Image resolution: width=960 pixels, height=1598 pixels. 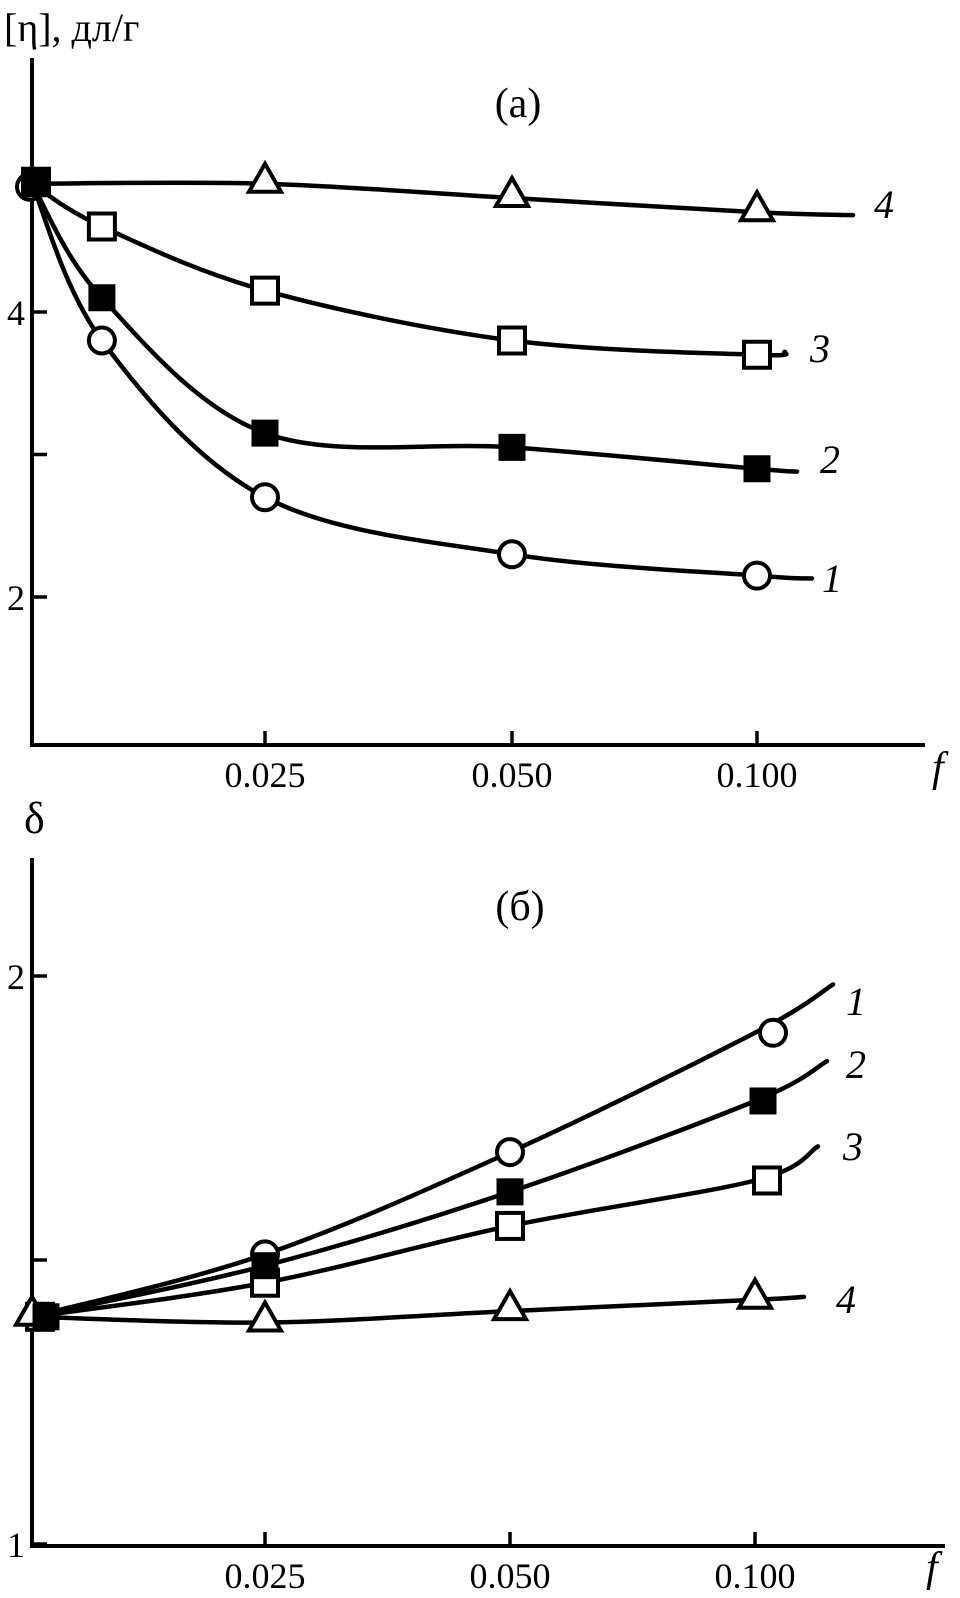 I want to click on panel-b-y-tick-label: 1, so click(x=16, y=1545).